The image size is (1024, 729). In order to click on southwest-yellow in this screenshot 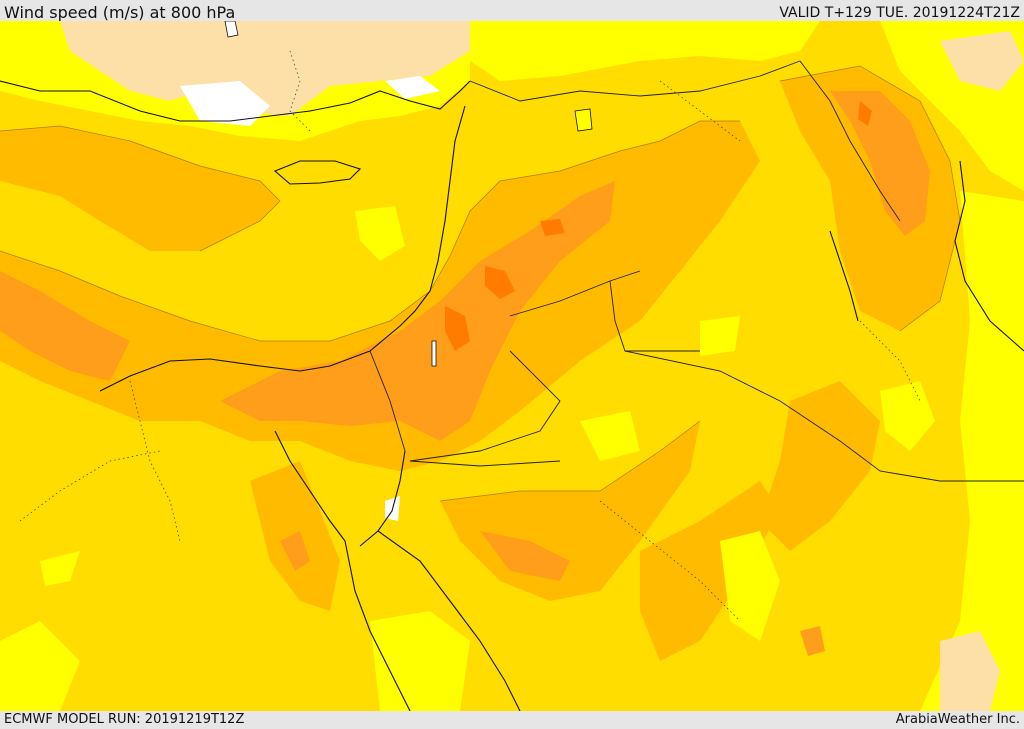, I will do `click(40, 666)`.